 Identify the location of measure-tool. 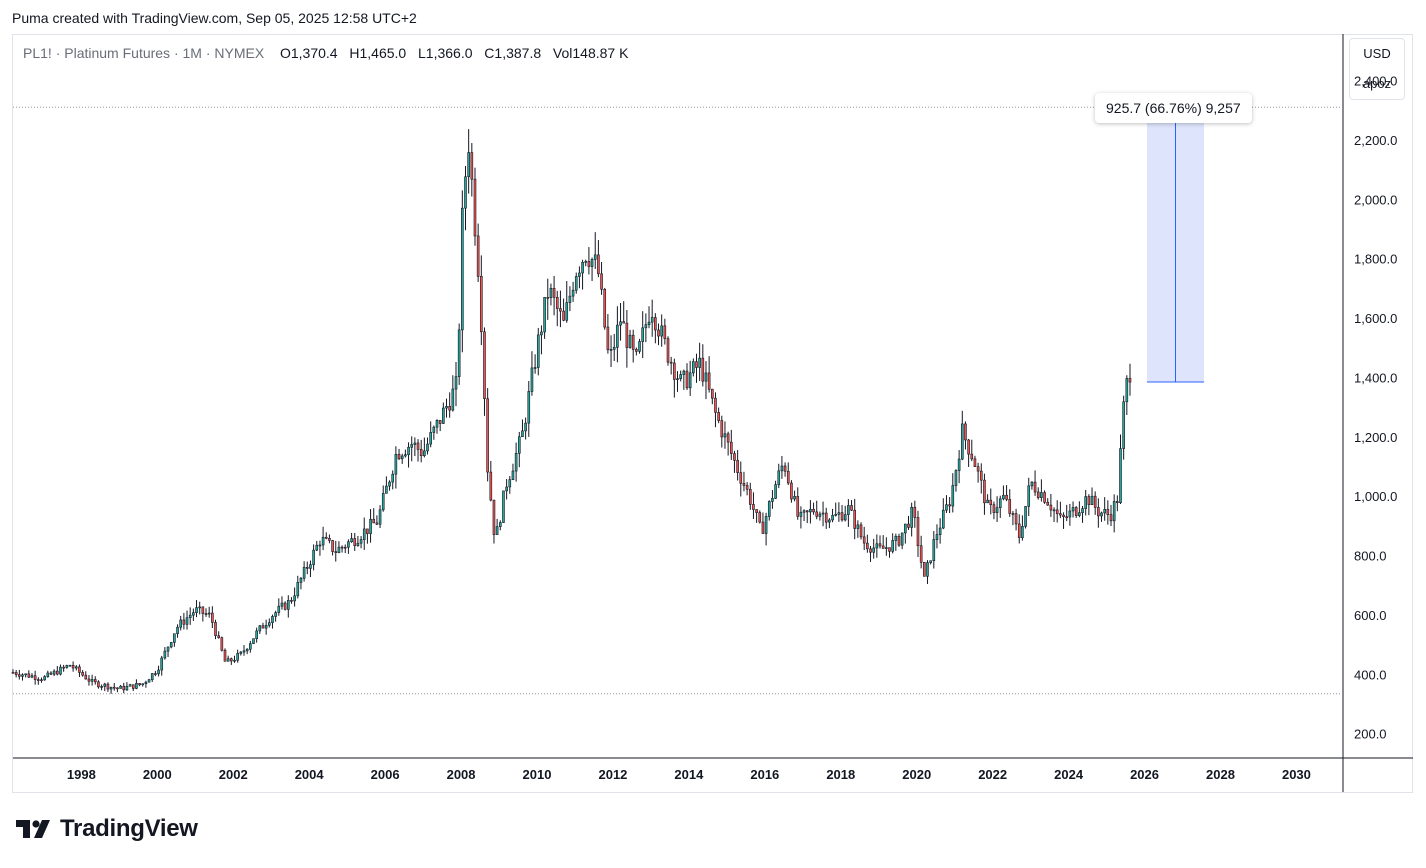
(1175, 244).